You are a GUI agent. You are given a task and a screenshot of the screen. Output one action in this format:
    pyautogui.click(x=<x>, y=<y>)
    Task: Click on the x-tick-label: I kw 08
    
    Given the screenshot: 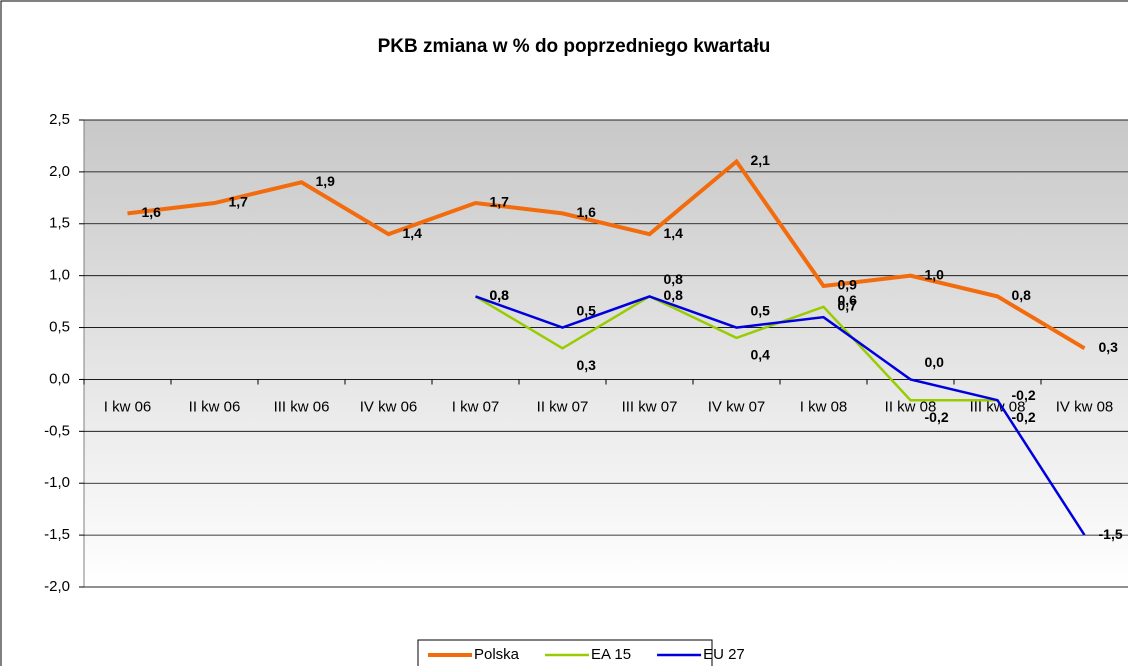 What is the action you would take?
    pyautogui.click(x=824, y=406)
    